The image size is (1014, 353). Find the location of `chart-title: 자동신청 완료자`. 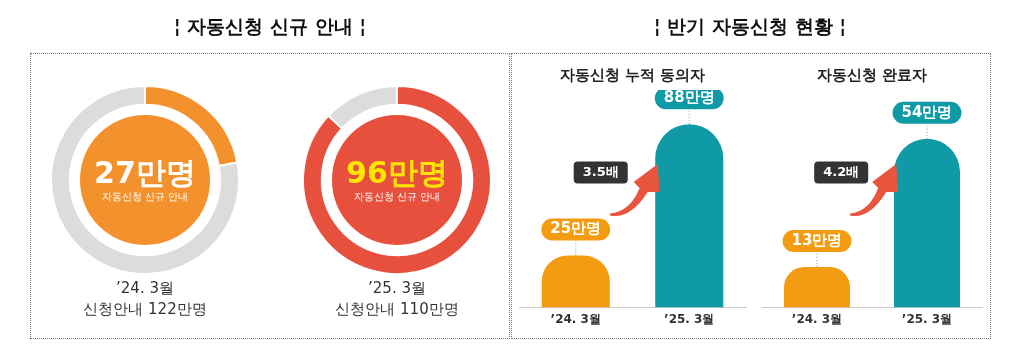

chart-title: 자동신청 완료자 is located at coordinates (872, 75).